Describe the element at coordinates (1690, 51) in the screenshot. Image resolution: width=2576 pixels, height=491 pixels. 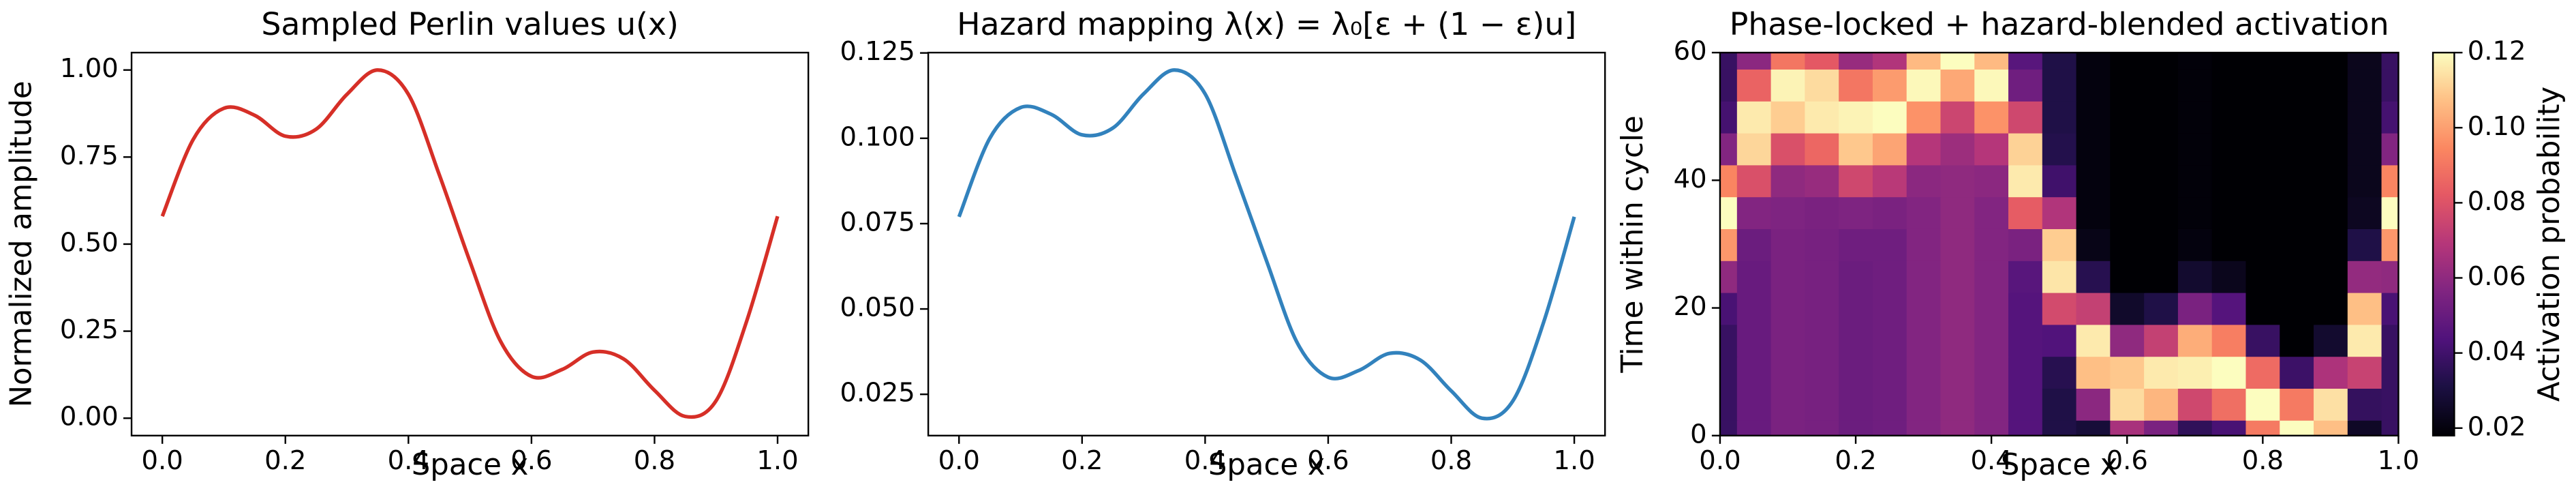
I see `y-tick-label: 60` at that location.